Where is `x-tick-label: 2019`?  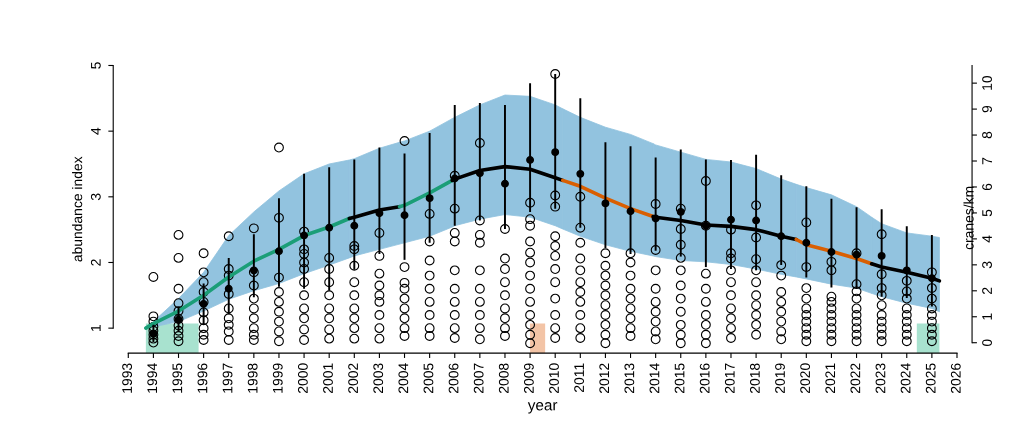 x-tick-label: 2019 is located at coordinates (780, 378).